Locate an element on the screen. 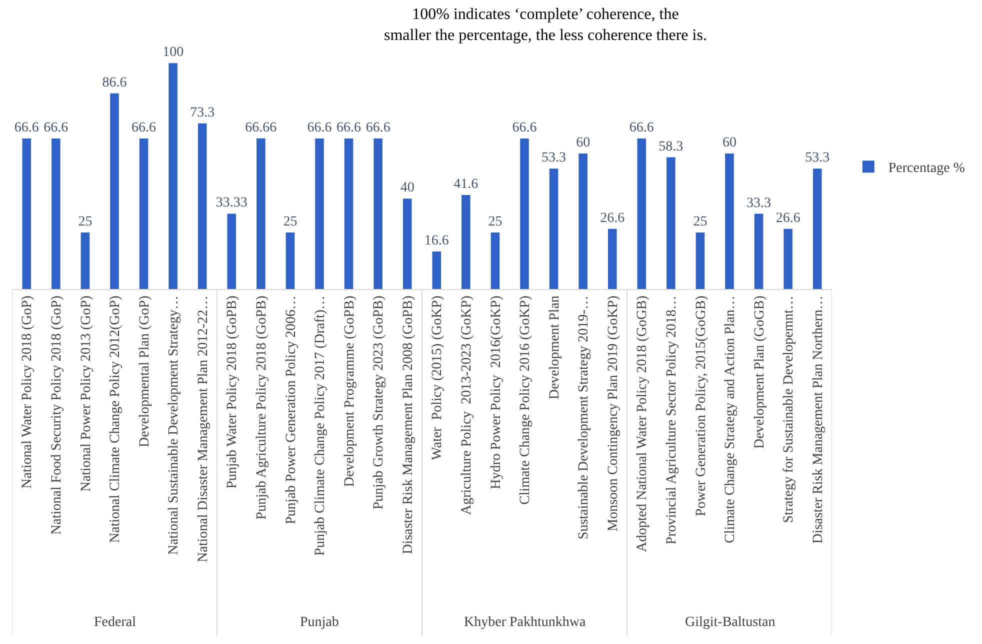 This screenshot has height=644, width=982. x-tick-label: Development Programme (GoPB) is located at coordinates (350, 391).